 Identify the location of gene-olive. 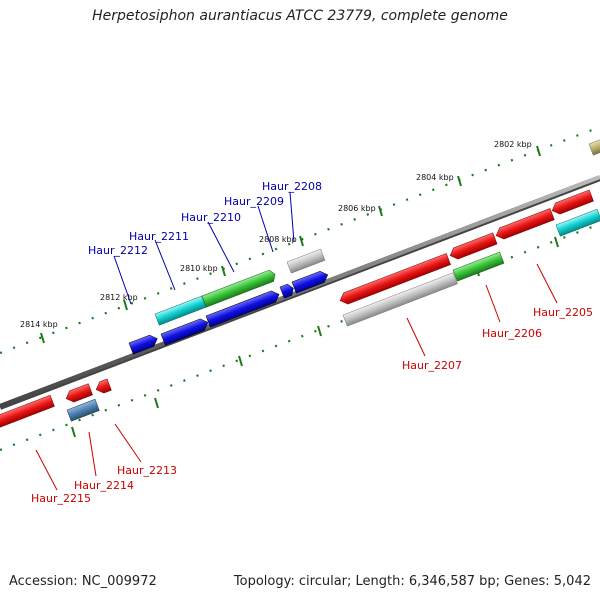
(594, 146).